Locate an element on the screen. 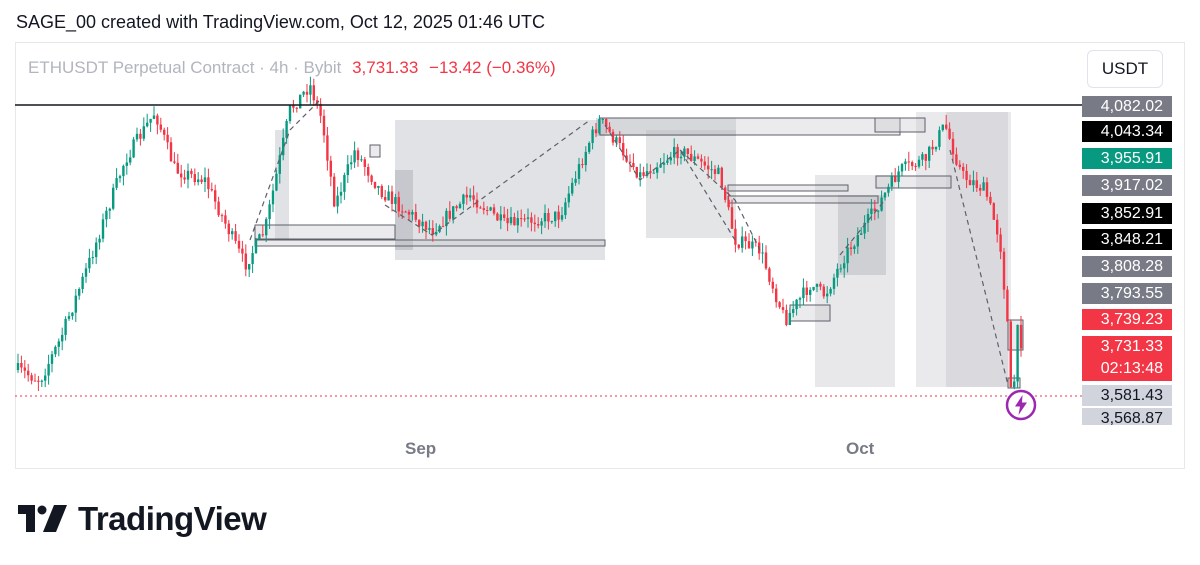 This screenshot has width=1200, height=565. price-axis-label: 3,568.87 is located at coordinates (1127, 417).